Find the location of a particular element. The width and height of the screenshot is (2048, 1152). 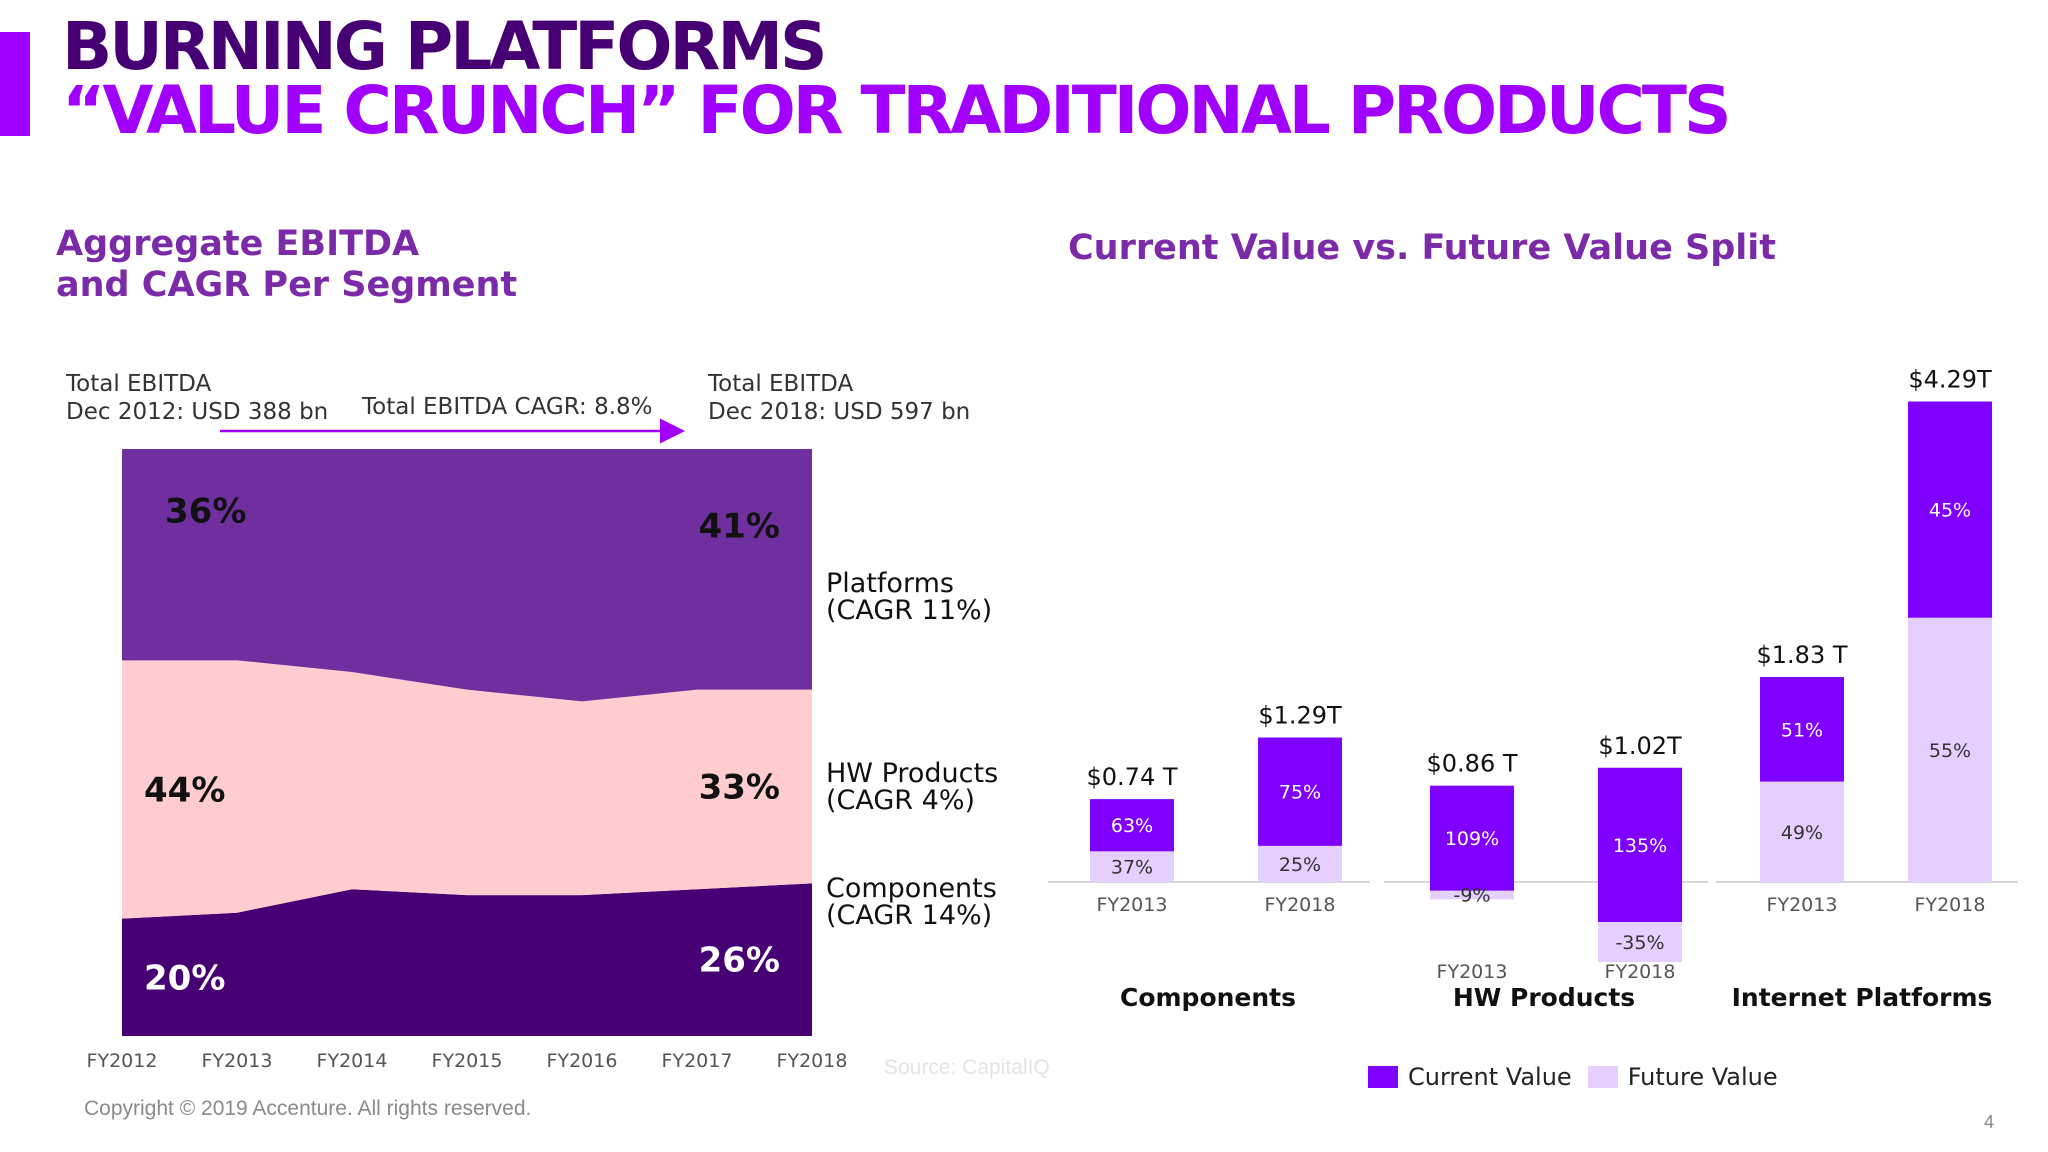

bar-current-label: 45% is located at coordinates (1950, 511).